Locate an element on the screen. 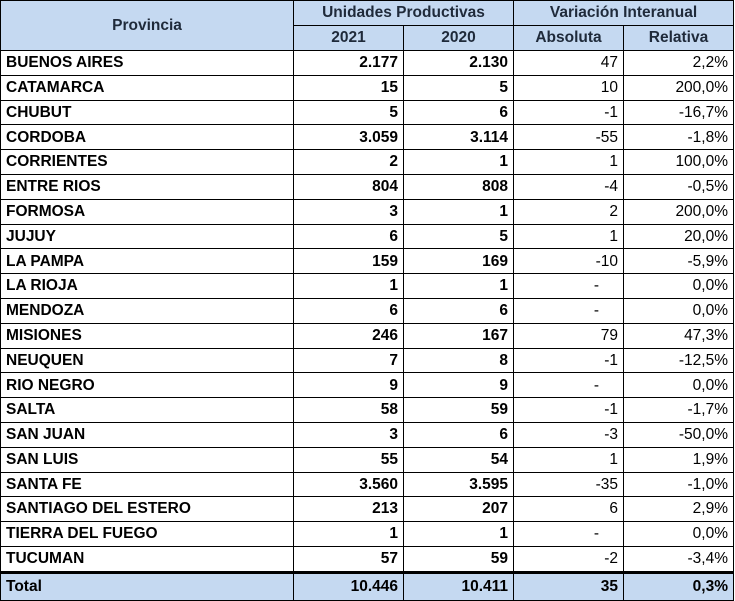  cell-2021: 804 is located at coordinates (348, 186).